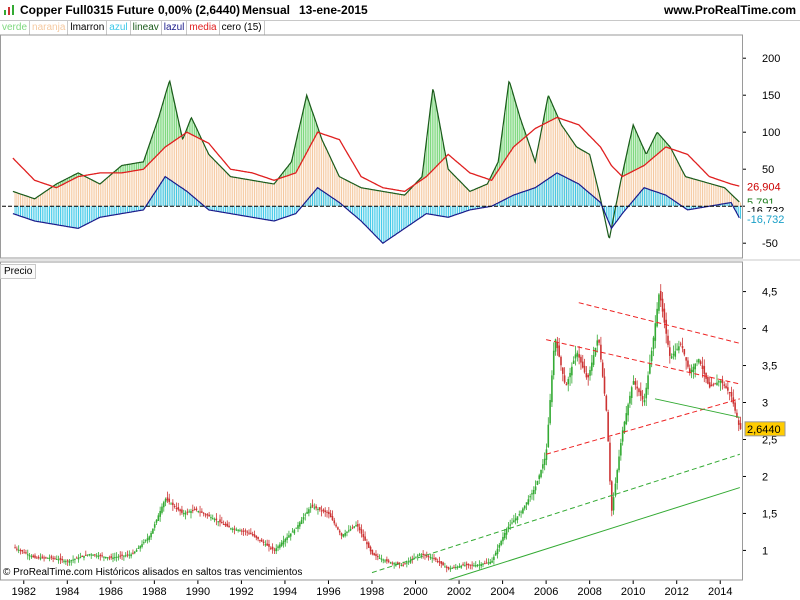  I want to click on x-axis-tick-label: 2004, so click(502, 592).